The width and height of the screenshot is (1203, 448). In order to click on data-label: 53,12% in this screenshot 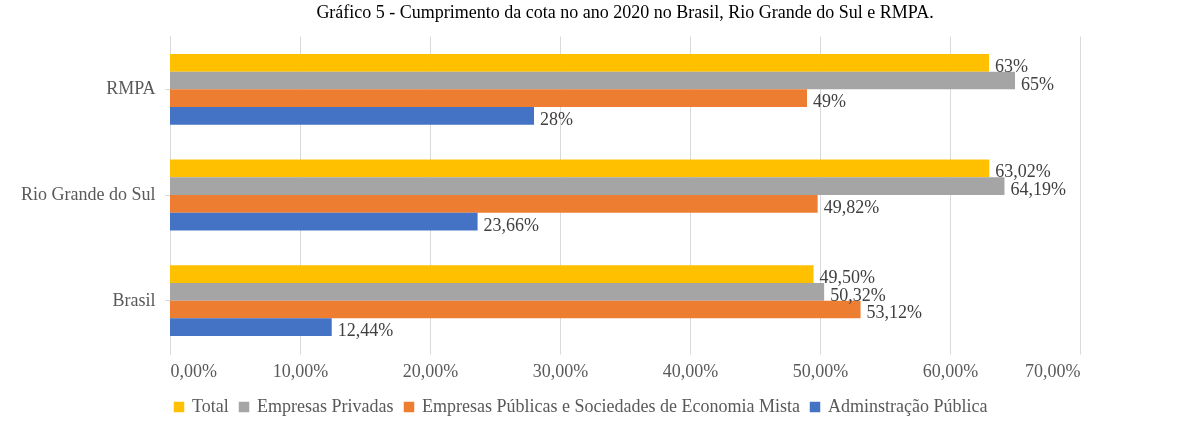, I will do `click(894, 312)`.